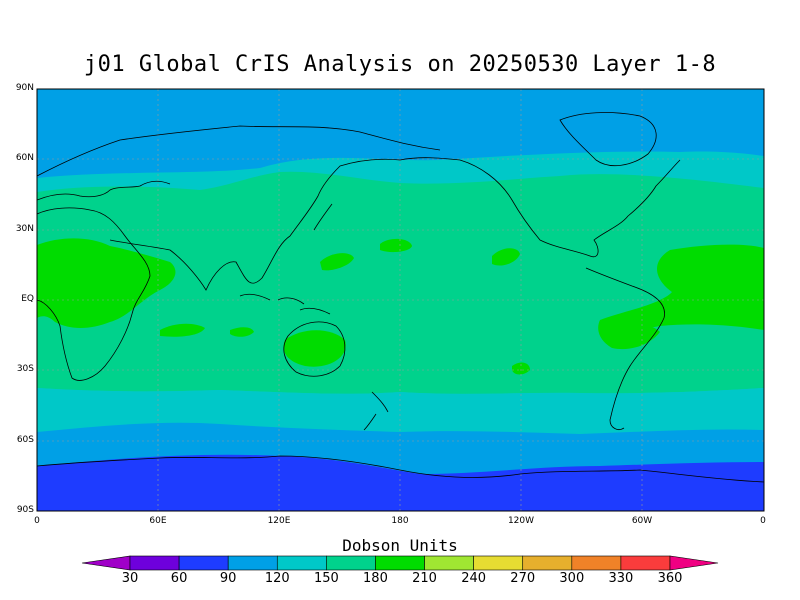 This screenshot has height=600, width=800. What do you see at coordinates (326, 578) in the screenshot?
I see `colorbar-tick-label: 150` at bounding box center [326, 578].